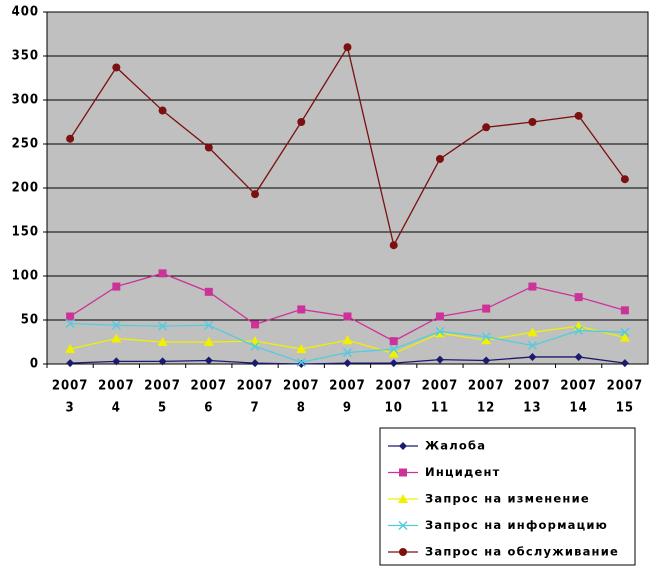 The image size is (655, 573). What do you see at coordinates (25, 56) in the screenshot?
I see `y-tick-label: 350` at bounding box center [25, 56].